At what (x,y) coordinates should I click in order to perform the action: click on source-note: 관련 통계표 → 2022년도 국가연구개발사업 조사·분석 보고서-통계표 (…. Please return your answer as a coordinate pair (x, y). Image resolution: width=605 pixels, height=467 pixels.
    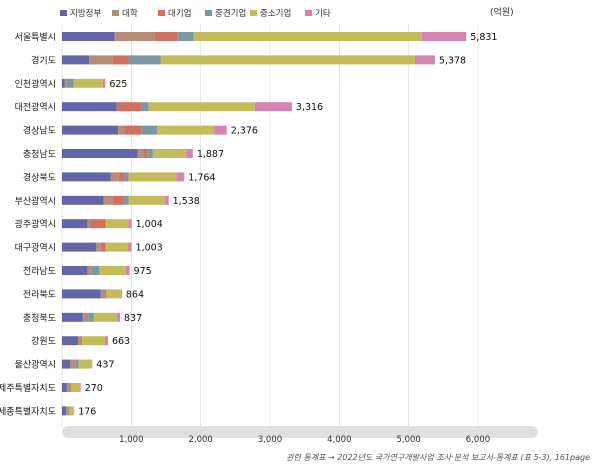
    Looking at the image, I should click on (438, 457).